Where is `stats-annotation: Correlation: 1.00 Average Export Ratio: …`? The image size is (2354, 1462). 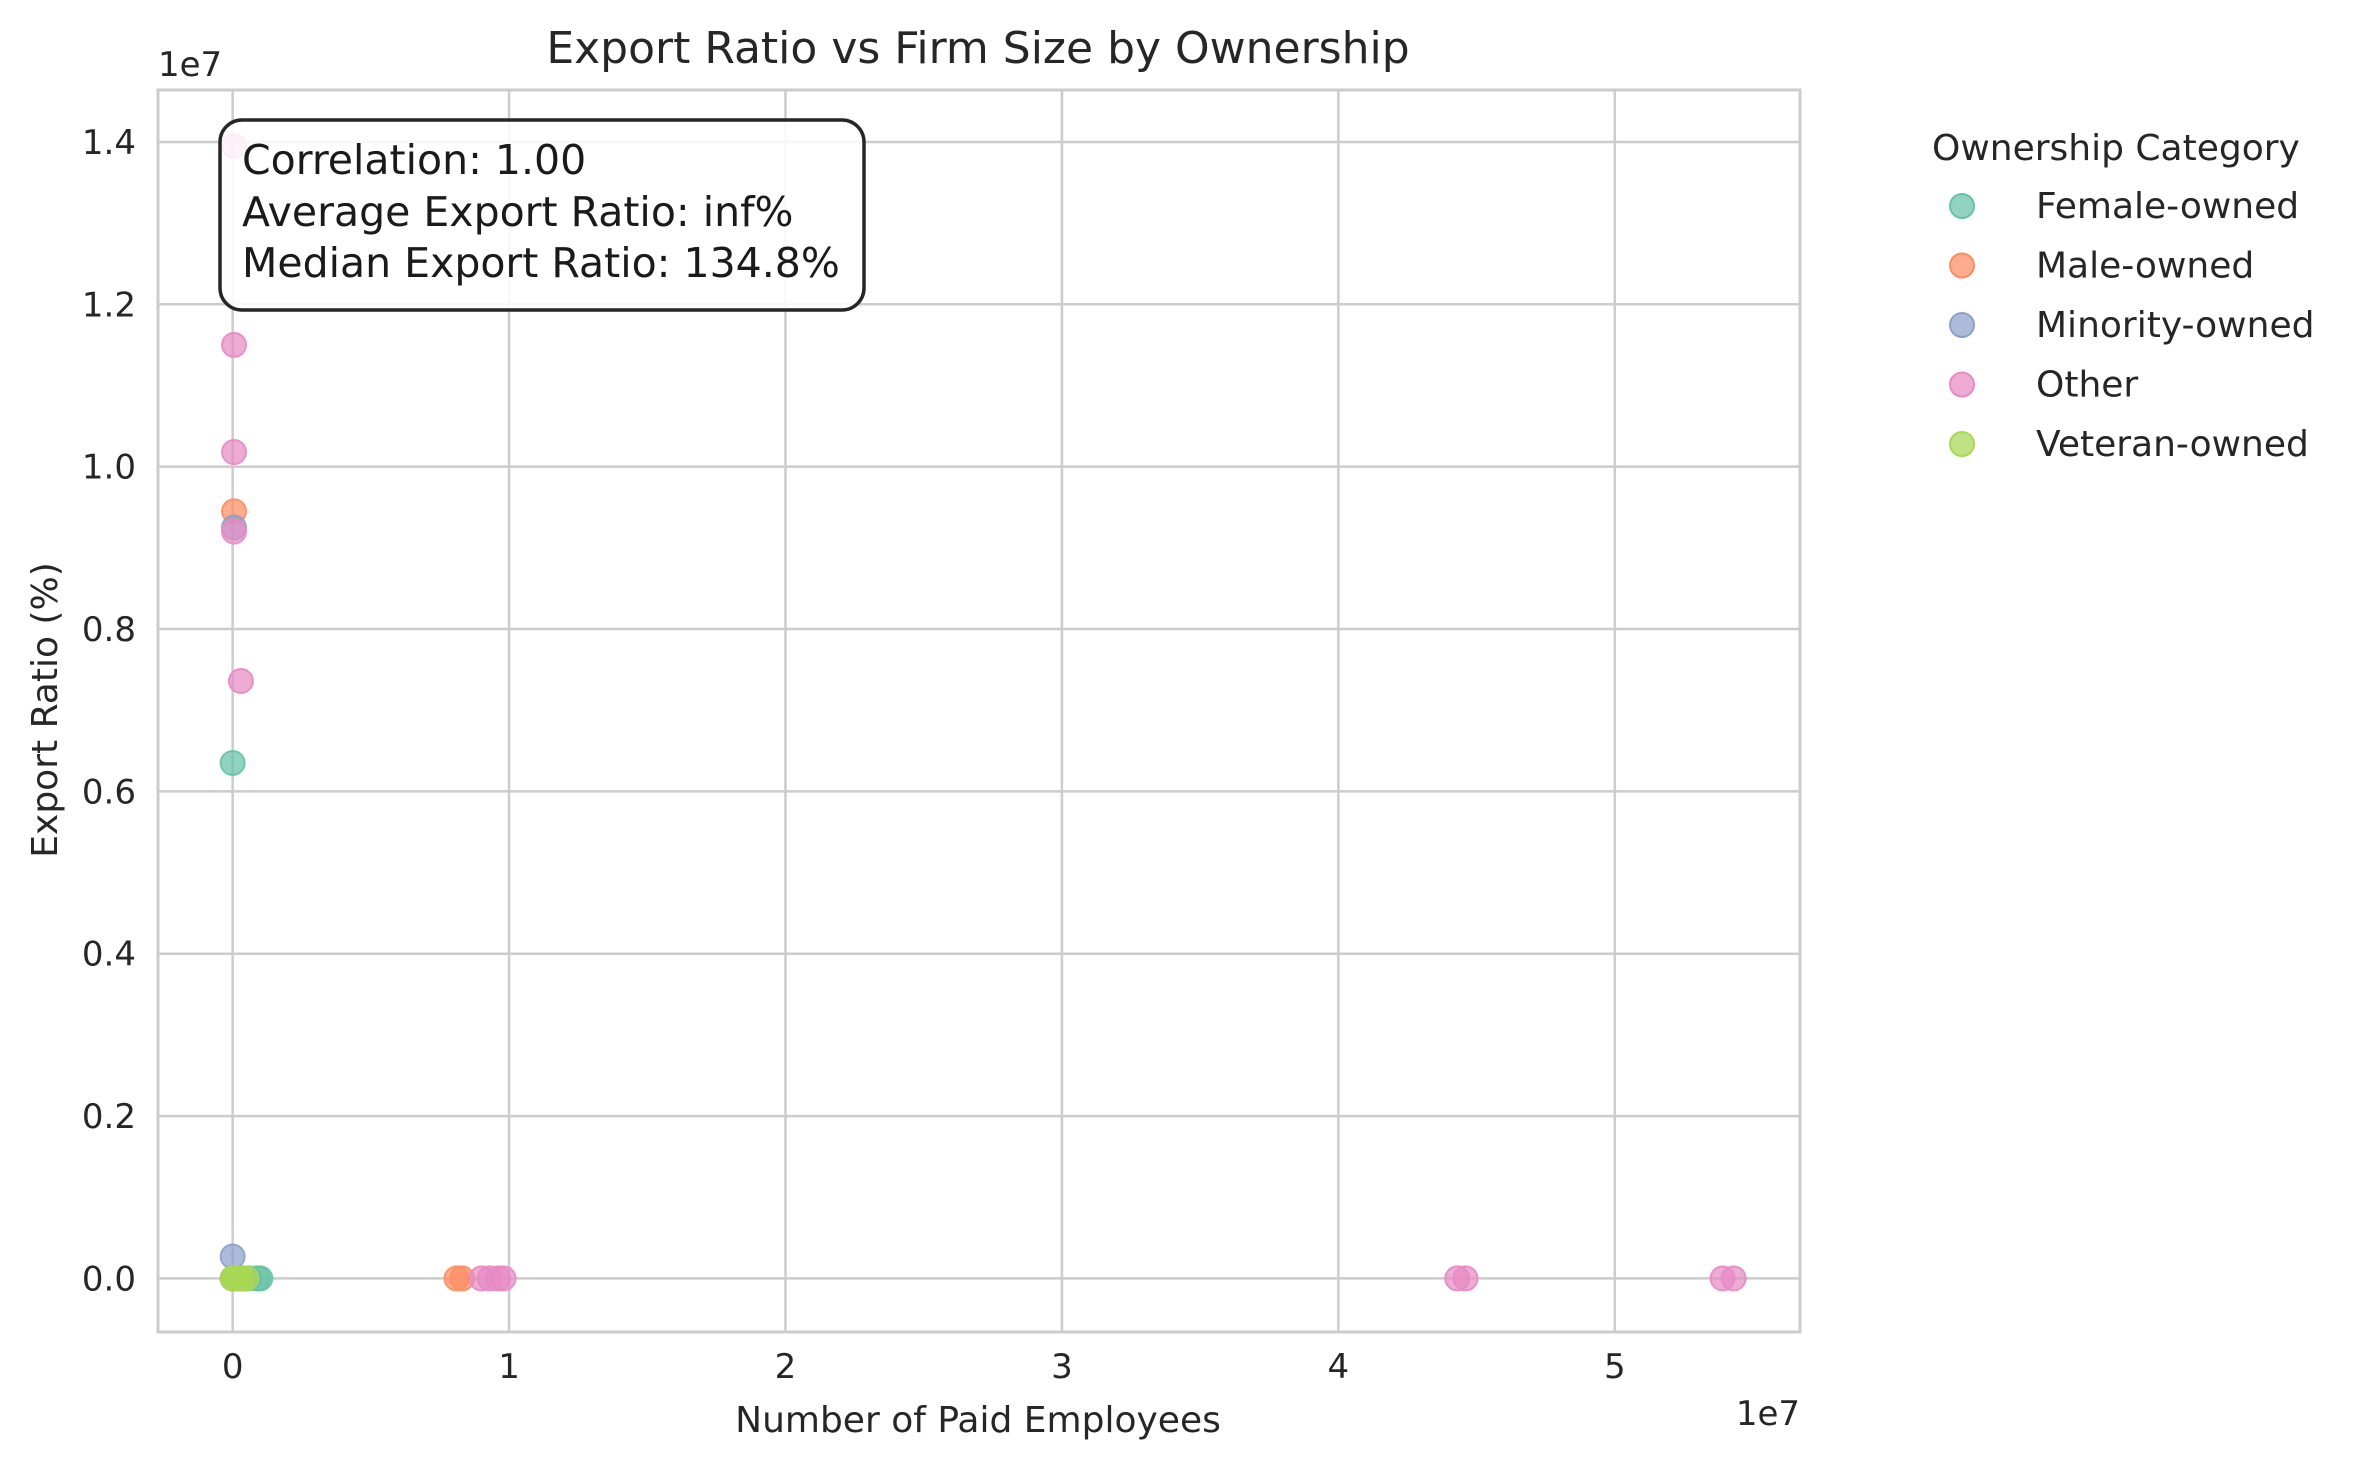 stats-annotation: Correlation: 1.00 Average Export Ratio: … is located at coordinates (542, 215).